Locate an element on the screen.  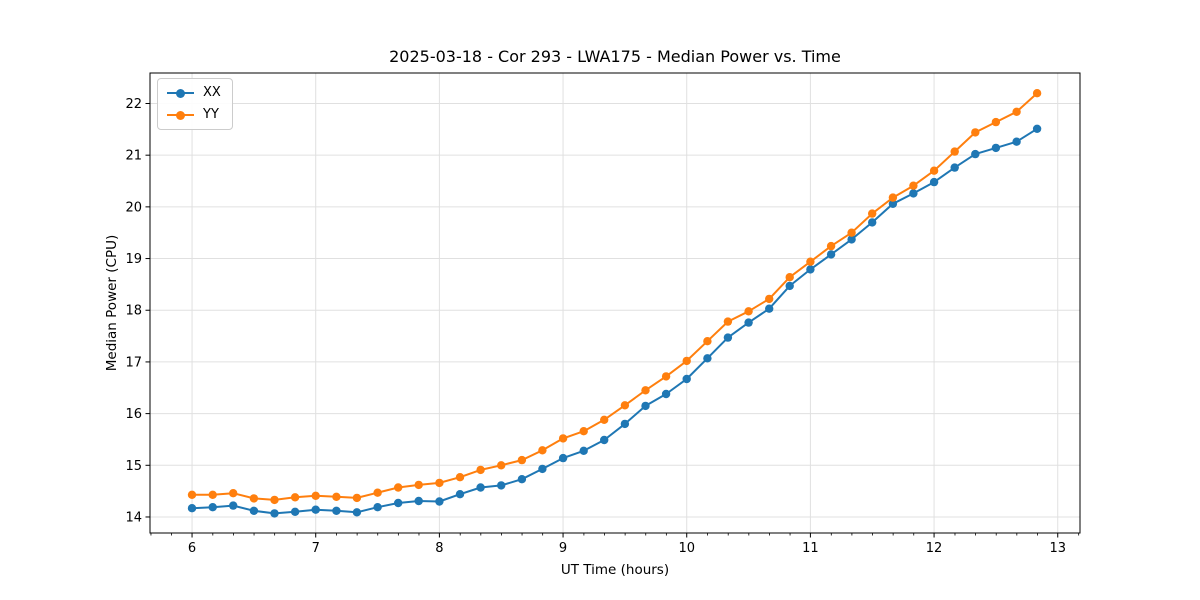
y-tick-label: 19 is located at coordinates (133, 259).